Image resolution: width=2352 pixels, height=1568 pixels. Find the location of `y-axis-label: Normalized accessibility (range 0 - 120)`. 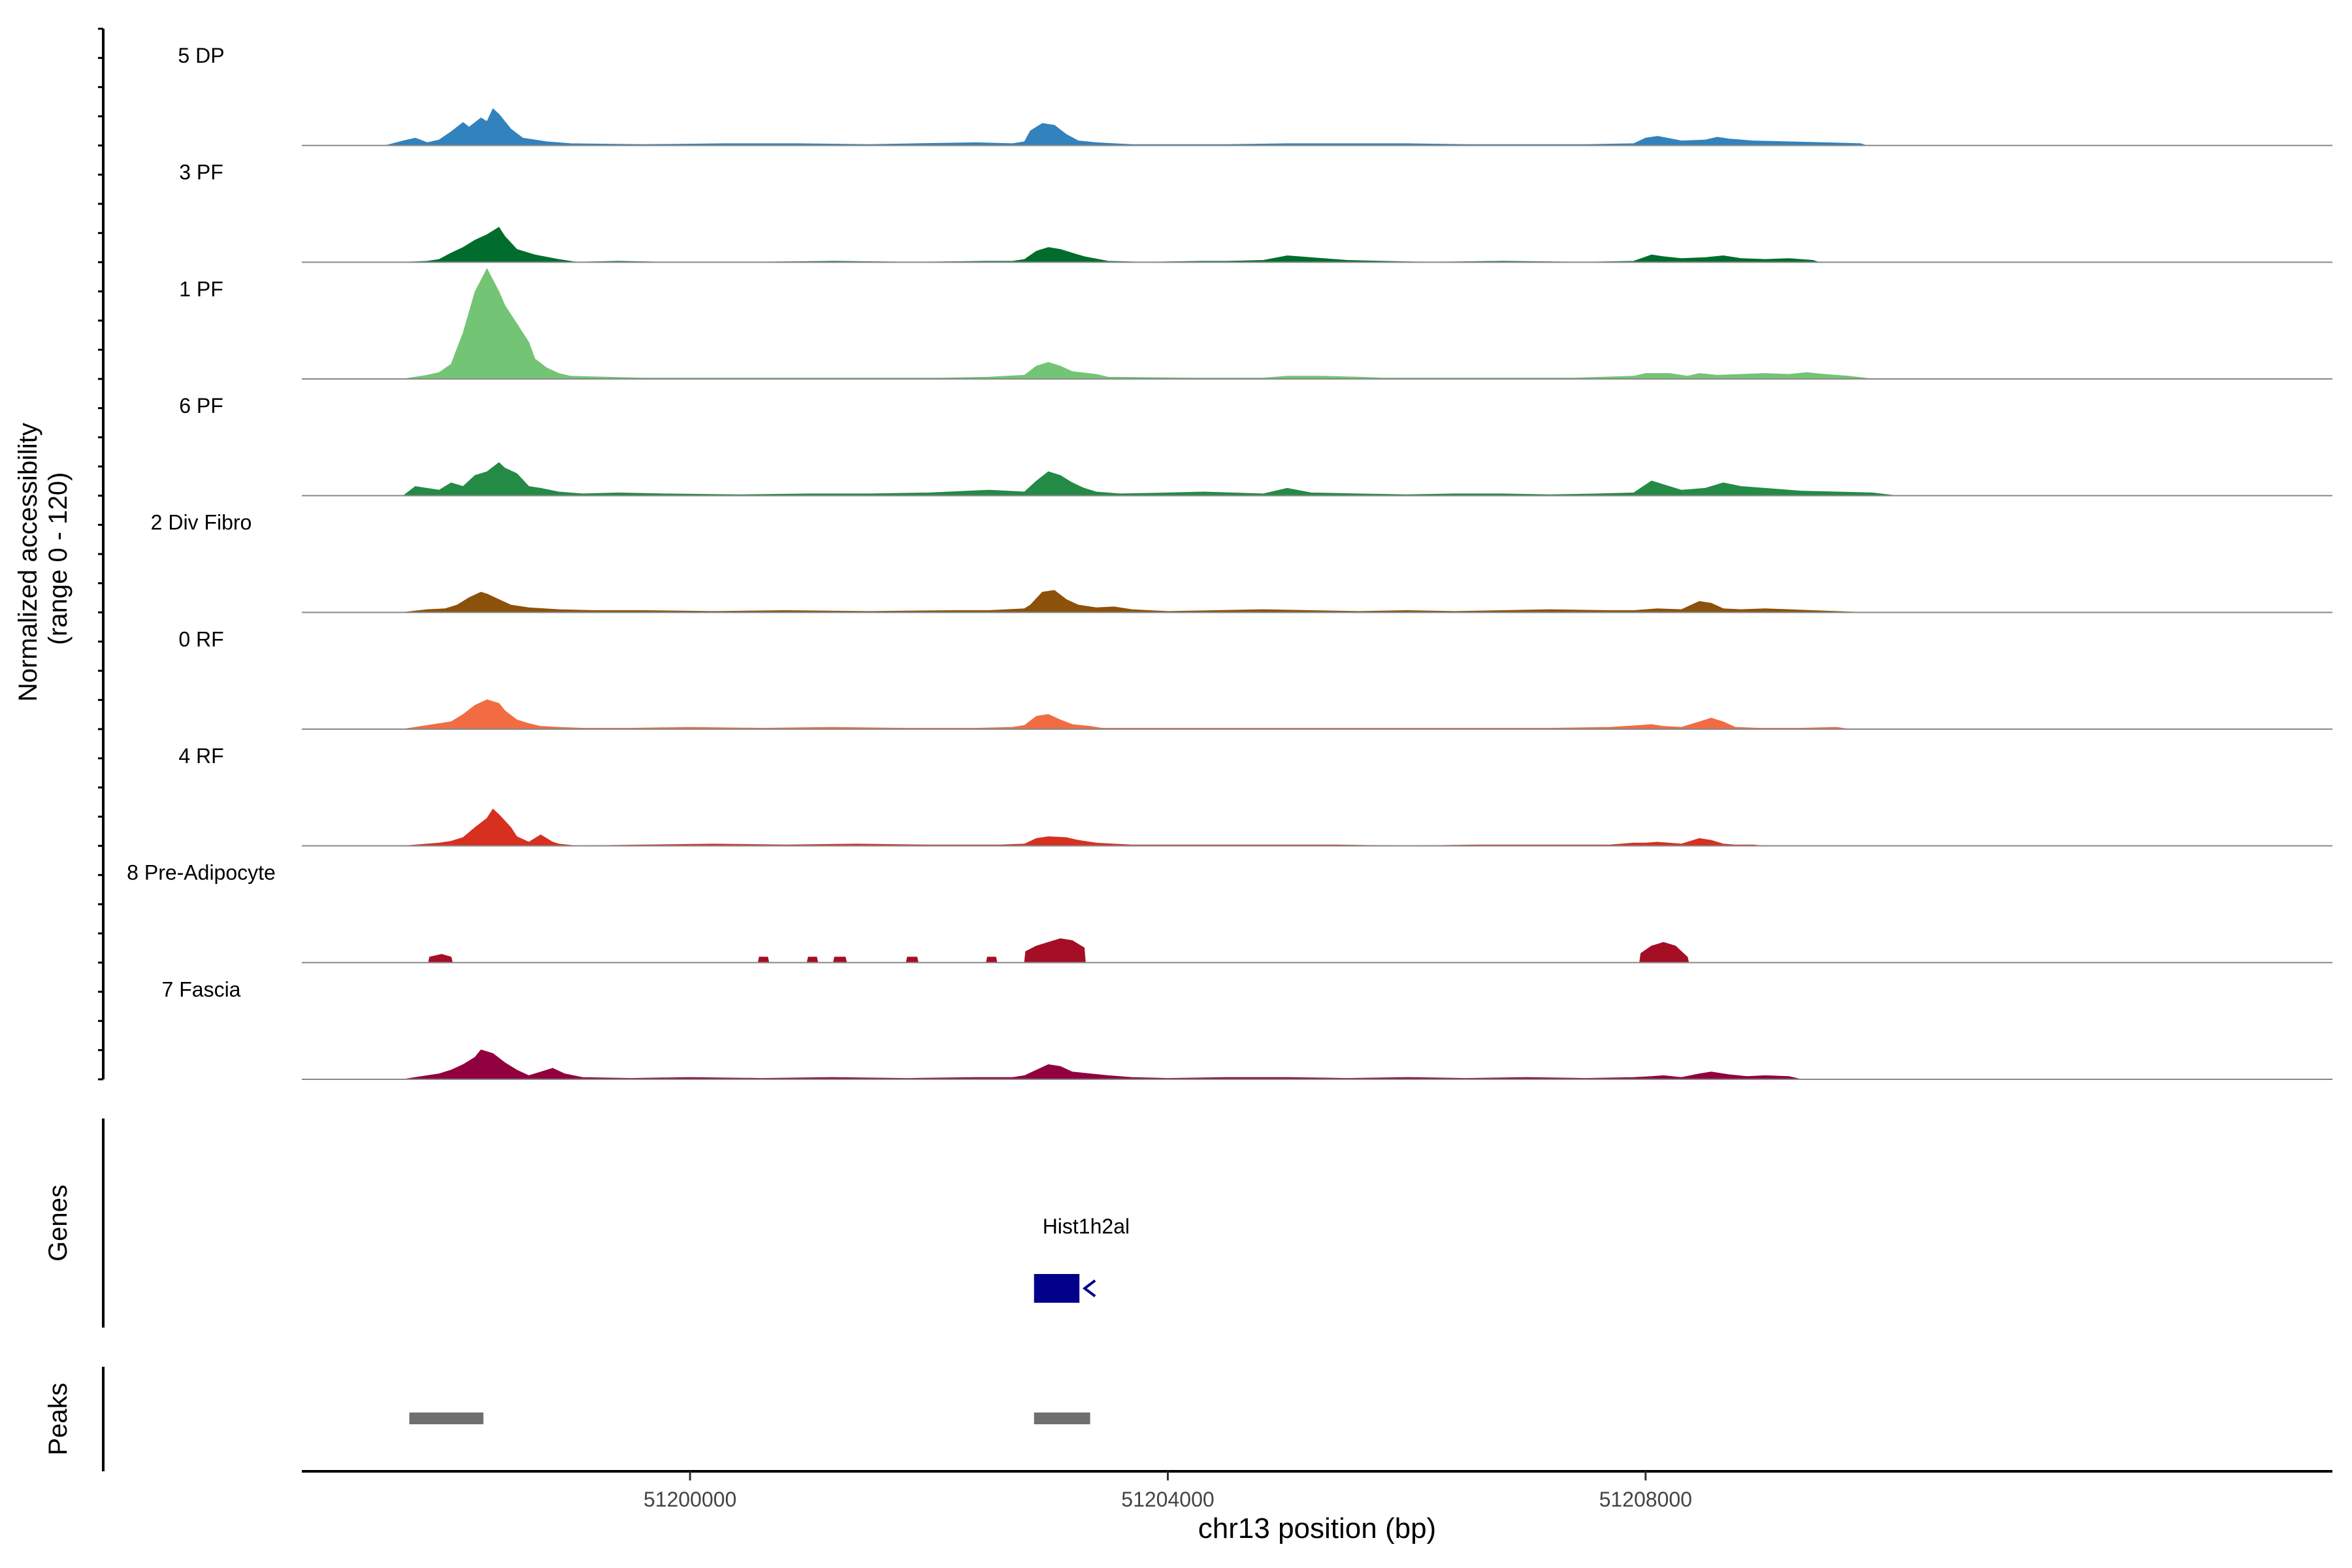

y-axis-label: Normalized accessibility (range 0 - 120) is located at coordinates (43, 559).